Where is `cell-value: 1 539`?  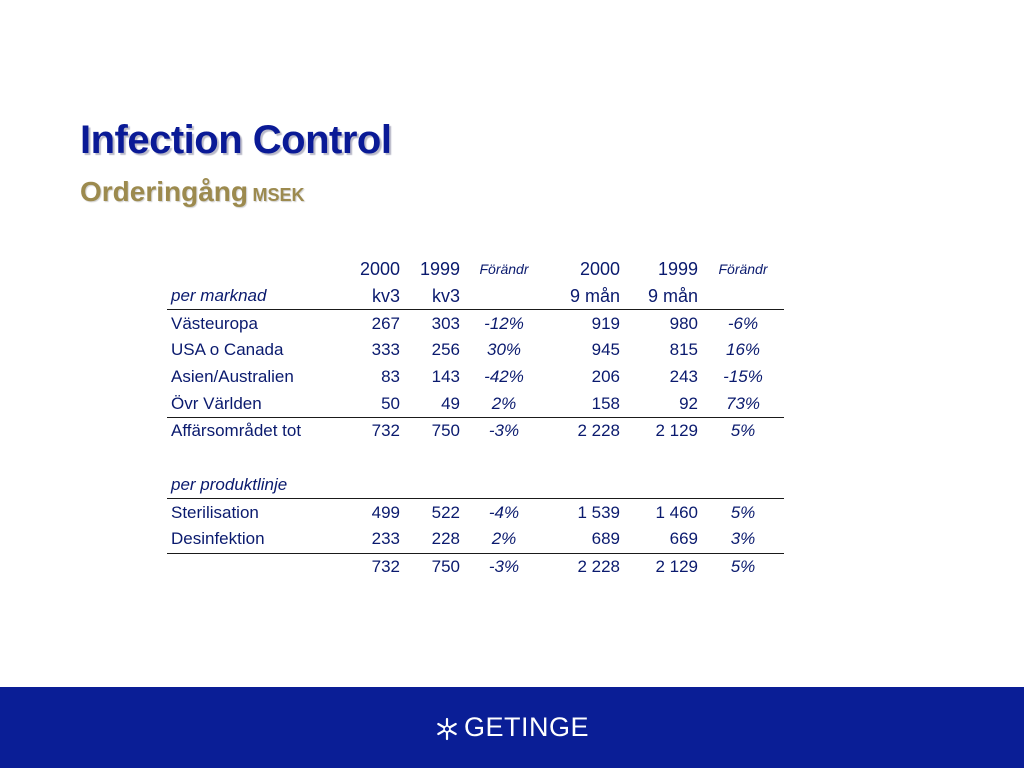 cell-value: 1 539 is located at coordinates (598, 512).